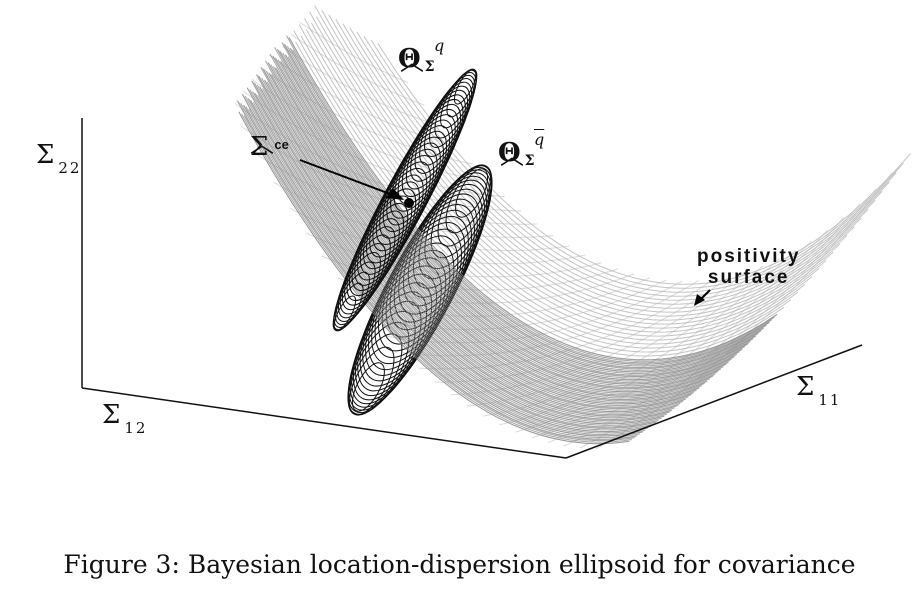 The height and width of the screenshot is (615, 919). What do you see at coordinates (324, 423) in the screenshot?
I see `x-axis-line` at bounding box center [324, 423].